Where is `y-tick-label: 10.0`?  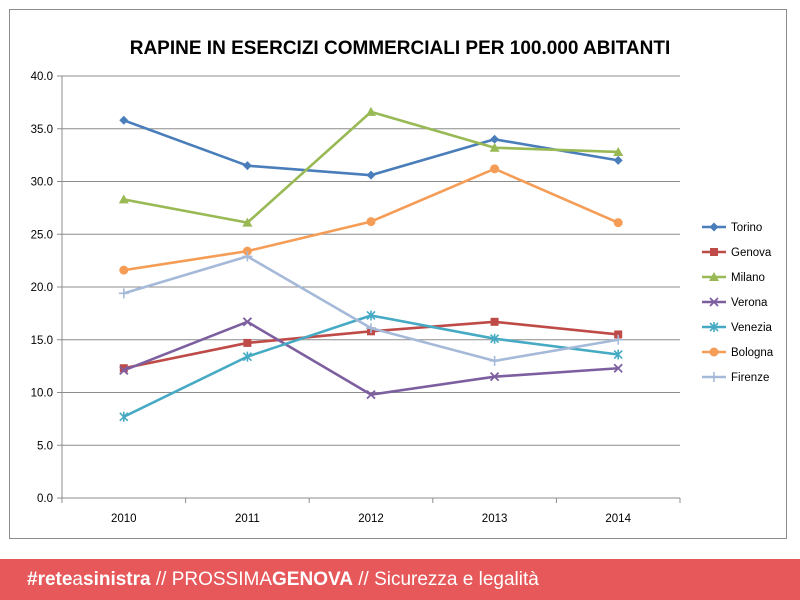 y-tick-label: 10.0 is located at coordinates (42, 394).